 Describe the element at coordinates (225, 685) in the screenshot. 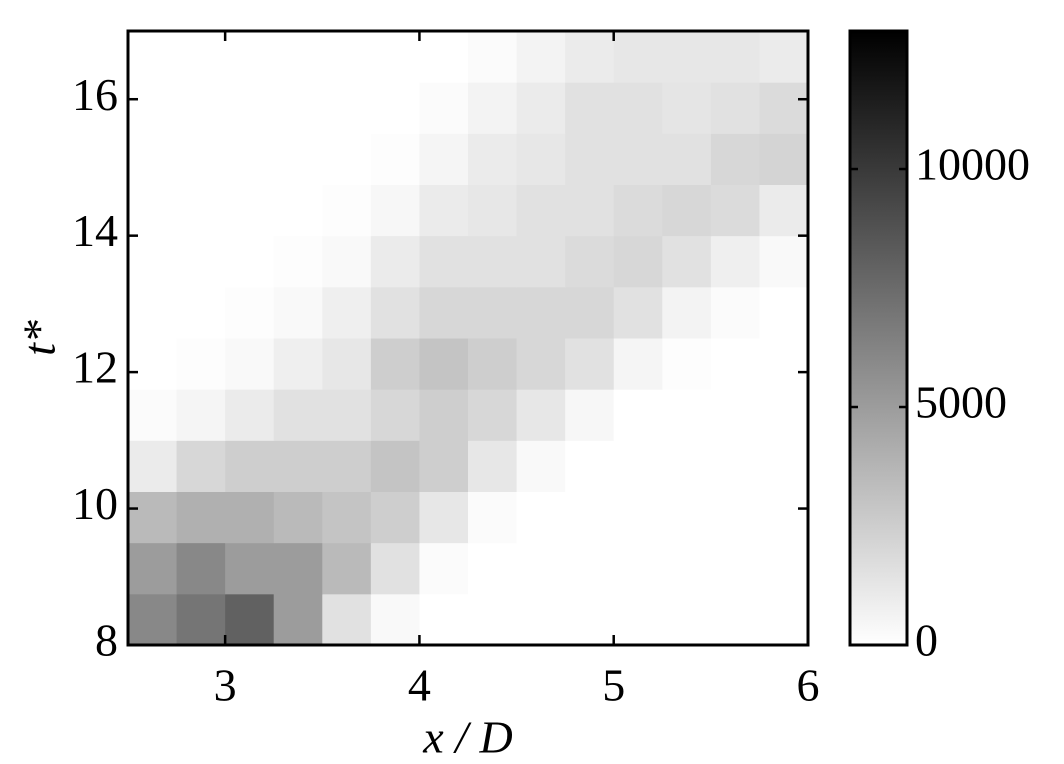

I see `x-tick-label: 3` at that location.